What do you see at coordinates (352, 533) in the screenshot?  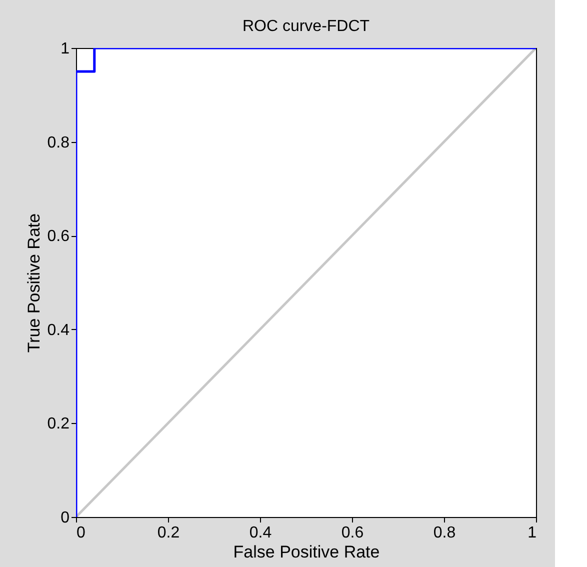 I see `x-tick-label: 0.6` at bounding box center [352, 533].